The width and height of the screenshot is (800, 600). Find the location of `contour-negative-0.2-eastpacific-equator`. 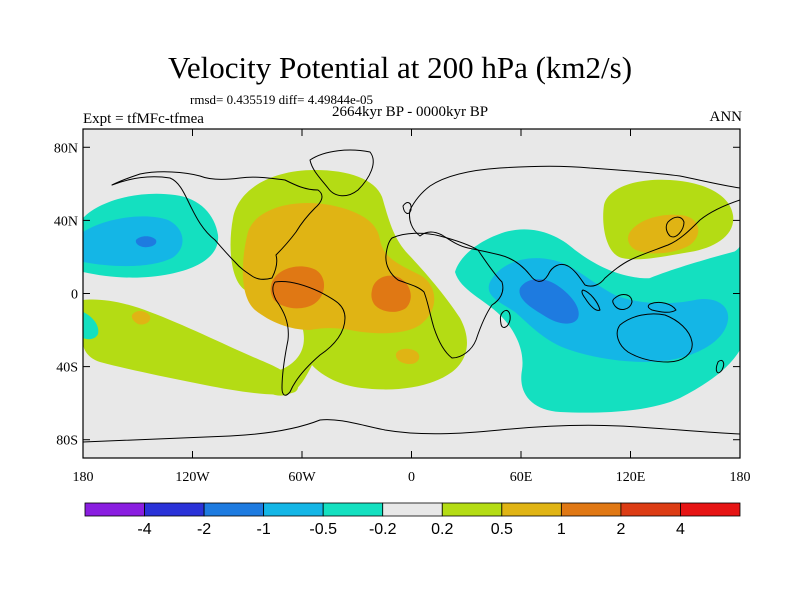

contour-negative-0.2-eastpacific-equator is located at coordinates (692, 274).